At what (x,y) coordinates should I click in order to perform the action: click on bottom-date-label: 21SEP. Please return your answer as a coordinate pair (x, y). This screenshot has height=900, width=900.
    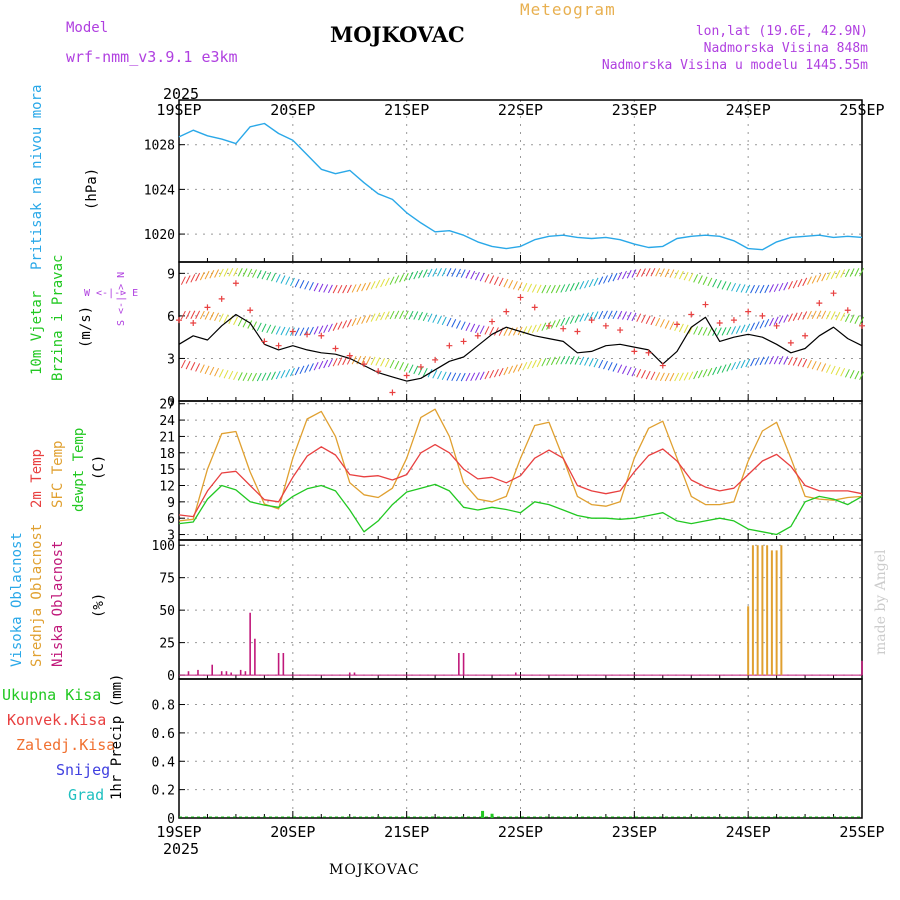
    Looking at the image, I should click on (406, 832).